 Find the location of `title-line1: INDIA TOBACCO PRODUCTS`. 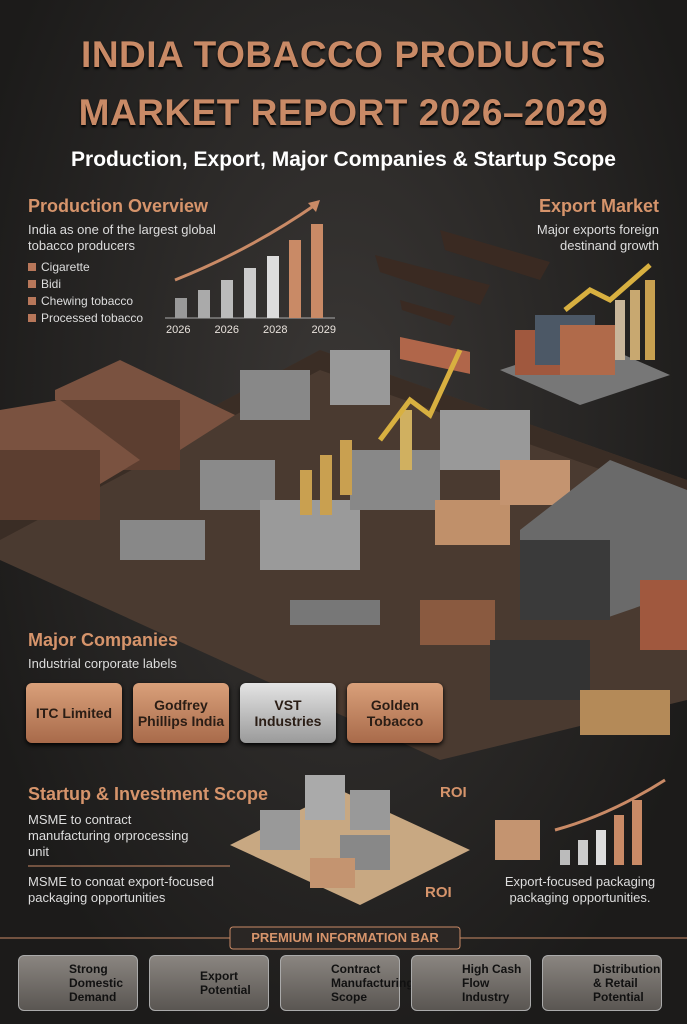

title-line1: INDIA TOBACCO PRODUCTS is located at coordinates (343, 54).